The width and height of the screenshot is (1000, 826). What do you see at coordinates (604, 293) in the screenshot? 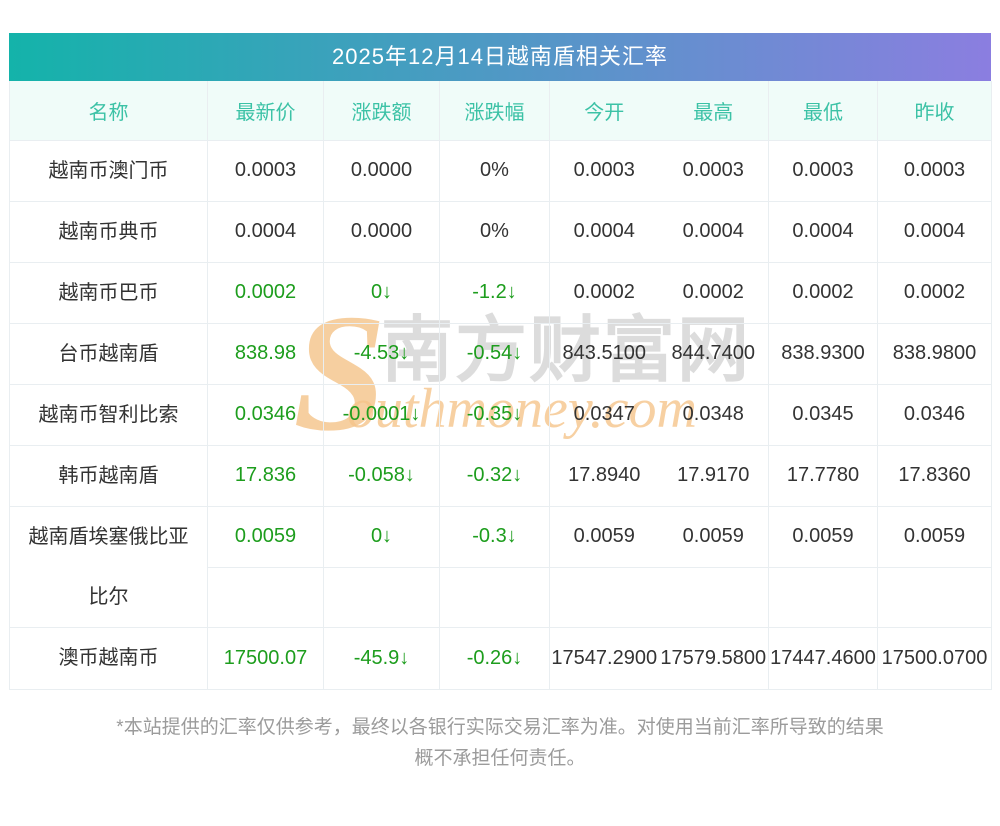
I see `cell-open: 0.0002` at bounding box center [604, 293].